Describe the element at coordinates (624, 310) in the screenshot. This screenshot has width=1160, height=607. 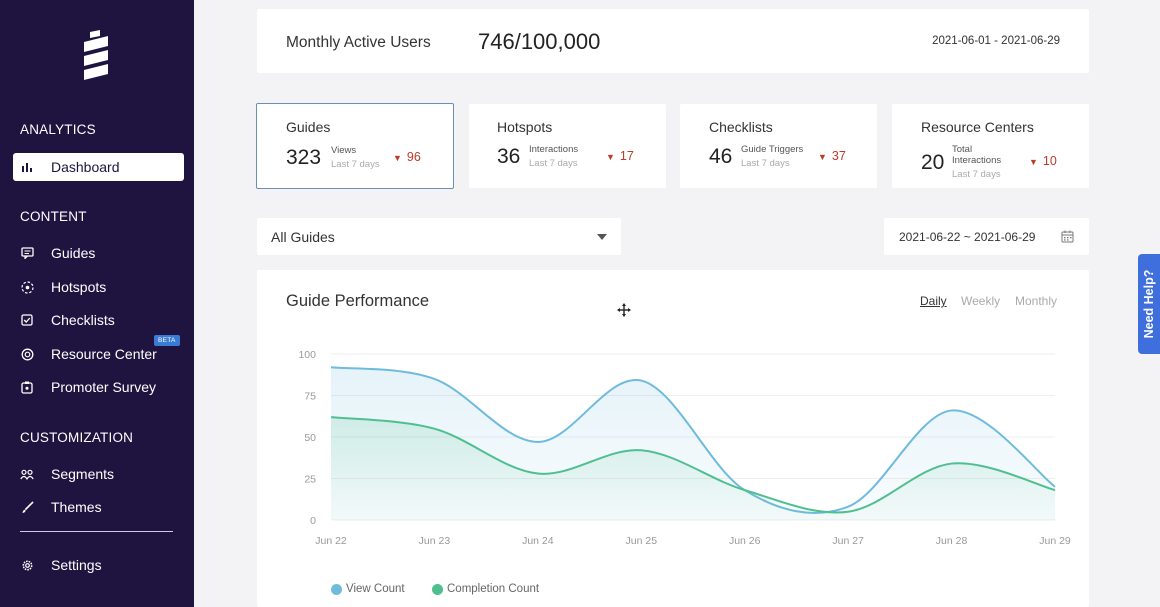
I see `move-cursor-icon` at that location.